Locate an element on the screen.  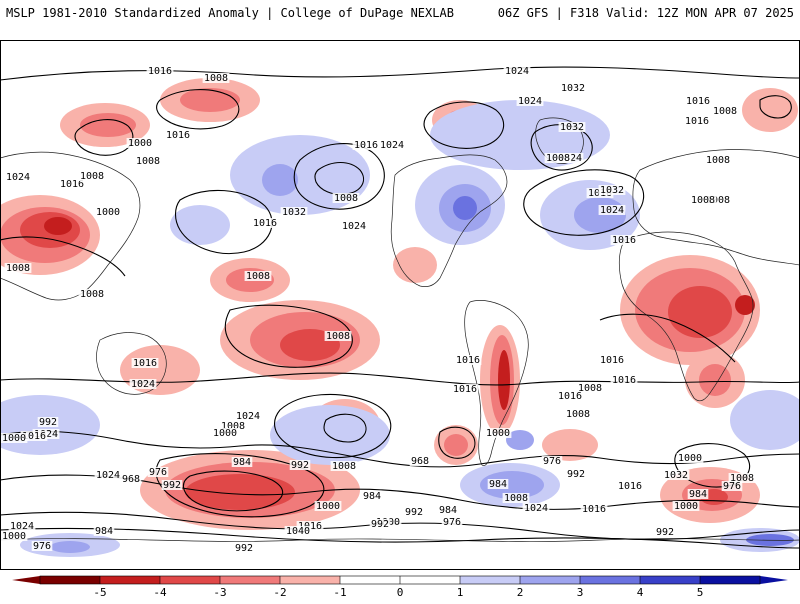
colorbar-tick-label: -2 is located at coordinates (279, 592).